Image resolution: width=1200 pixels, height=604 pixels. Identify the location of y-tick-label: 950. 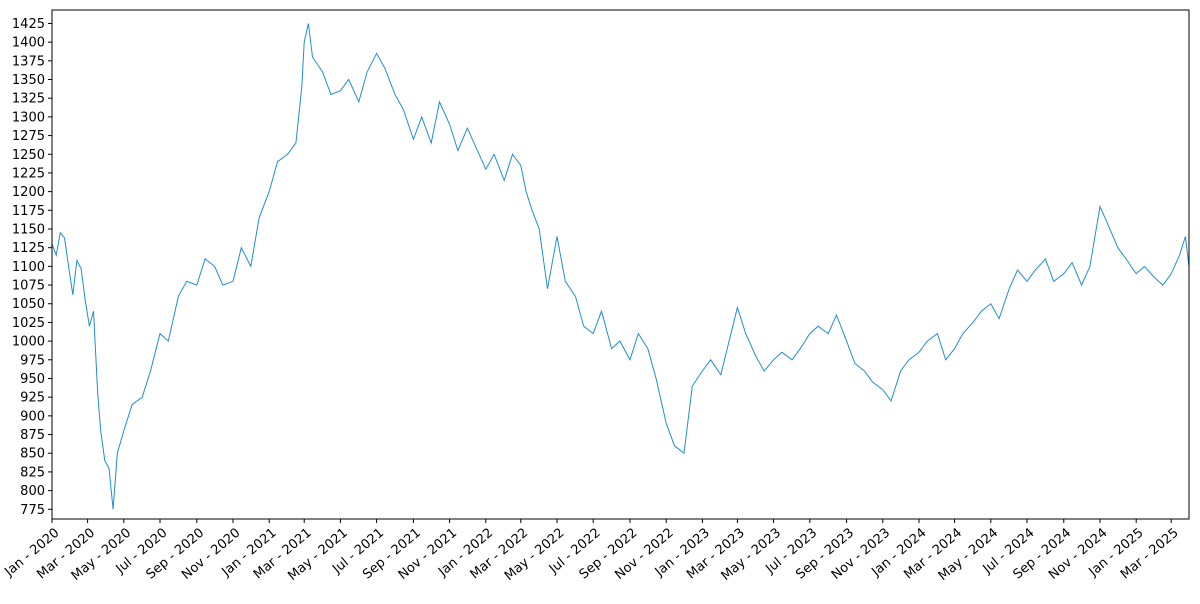
(32, 379).